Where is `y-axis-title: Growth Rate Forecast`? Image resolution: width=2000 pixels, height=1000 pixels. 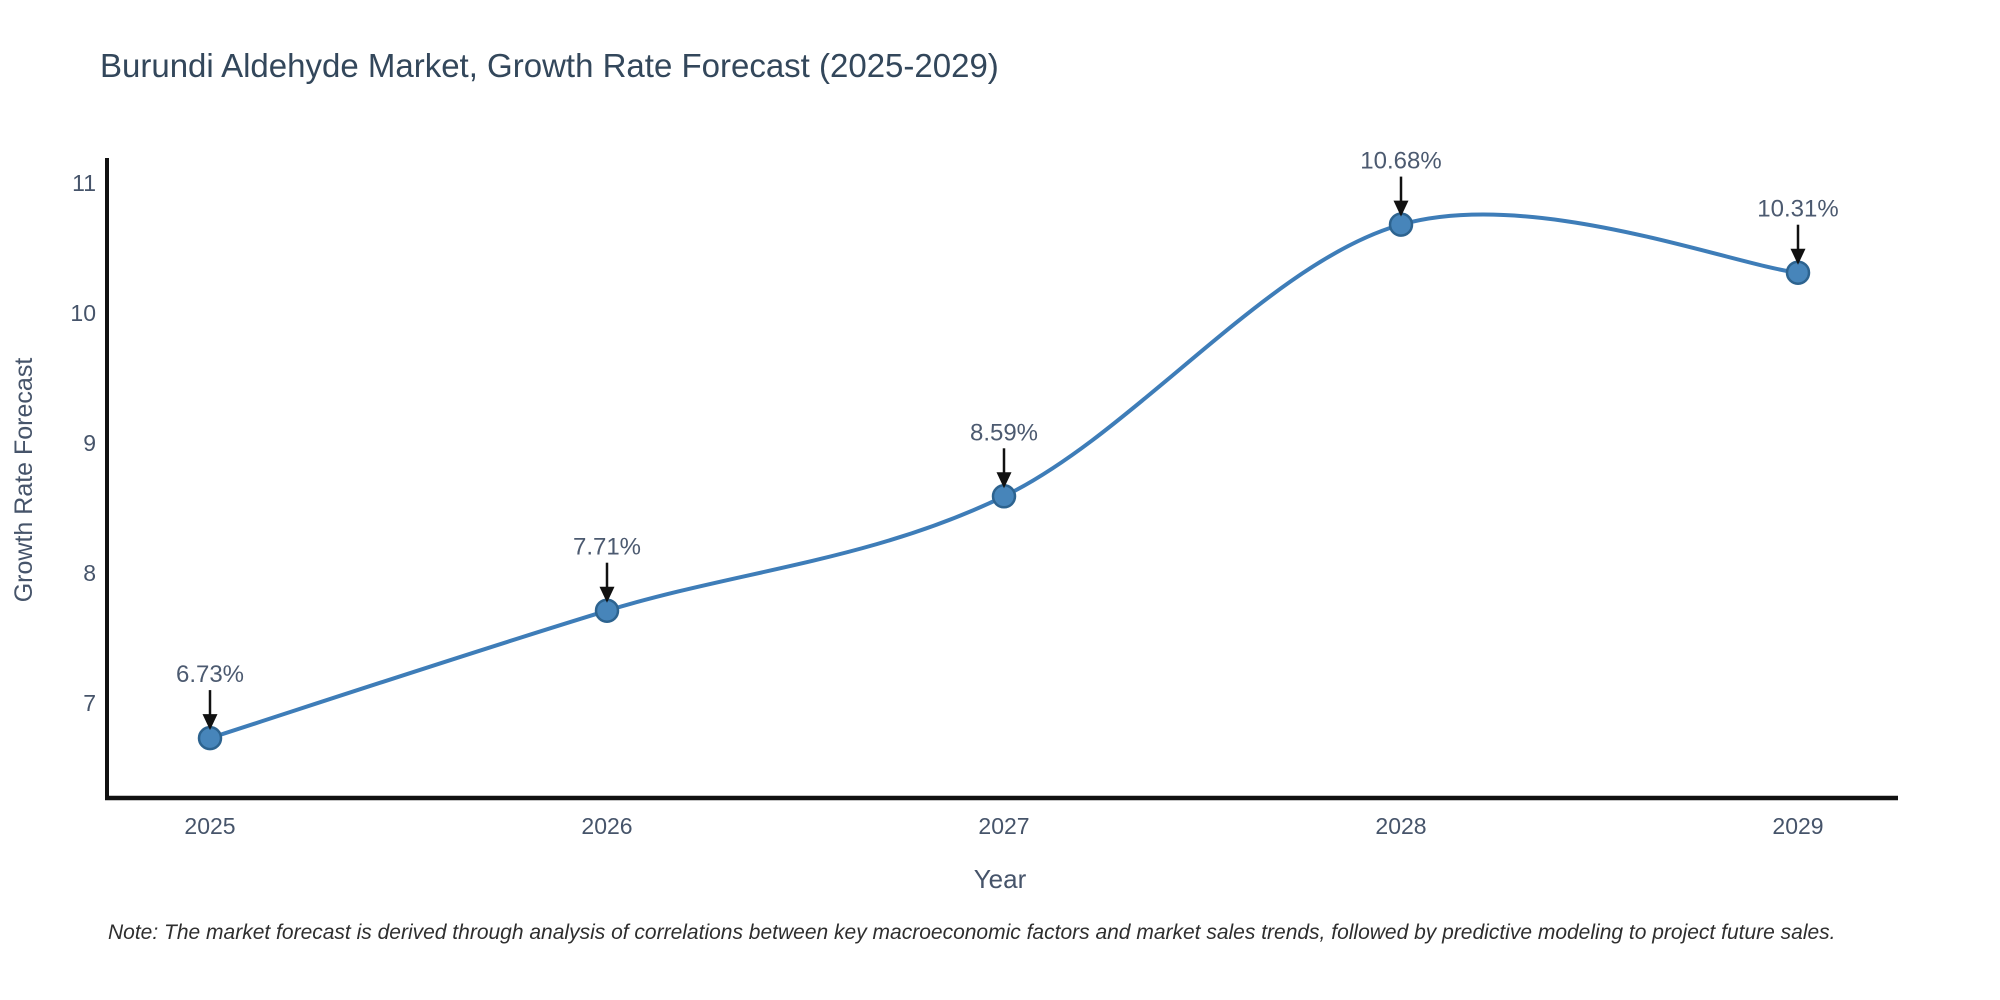 y-axis-title: Growth Rate Forecast is located at coordinates (24, 480).